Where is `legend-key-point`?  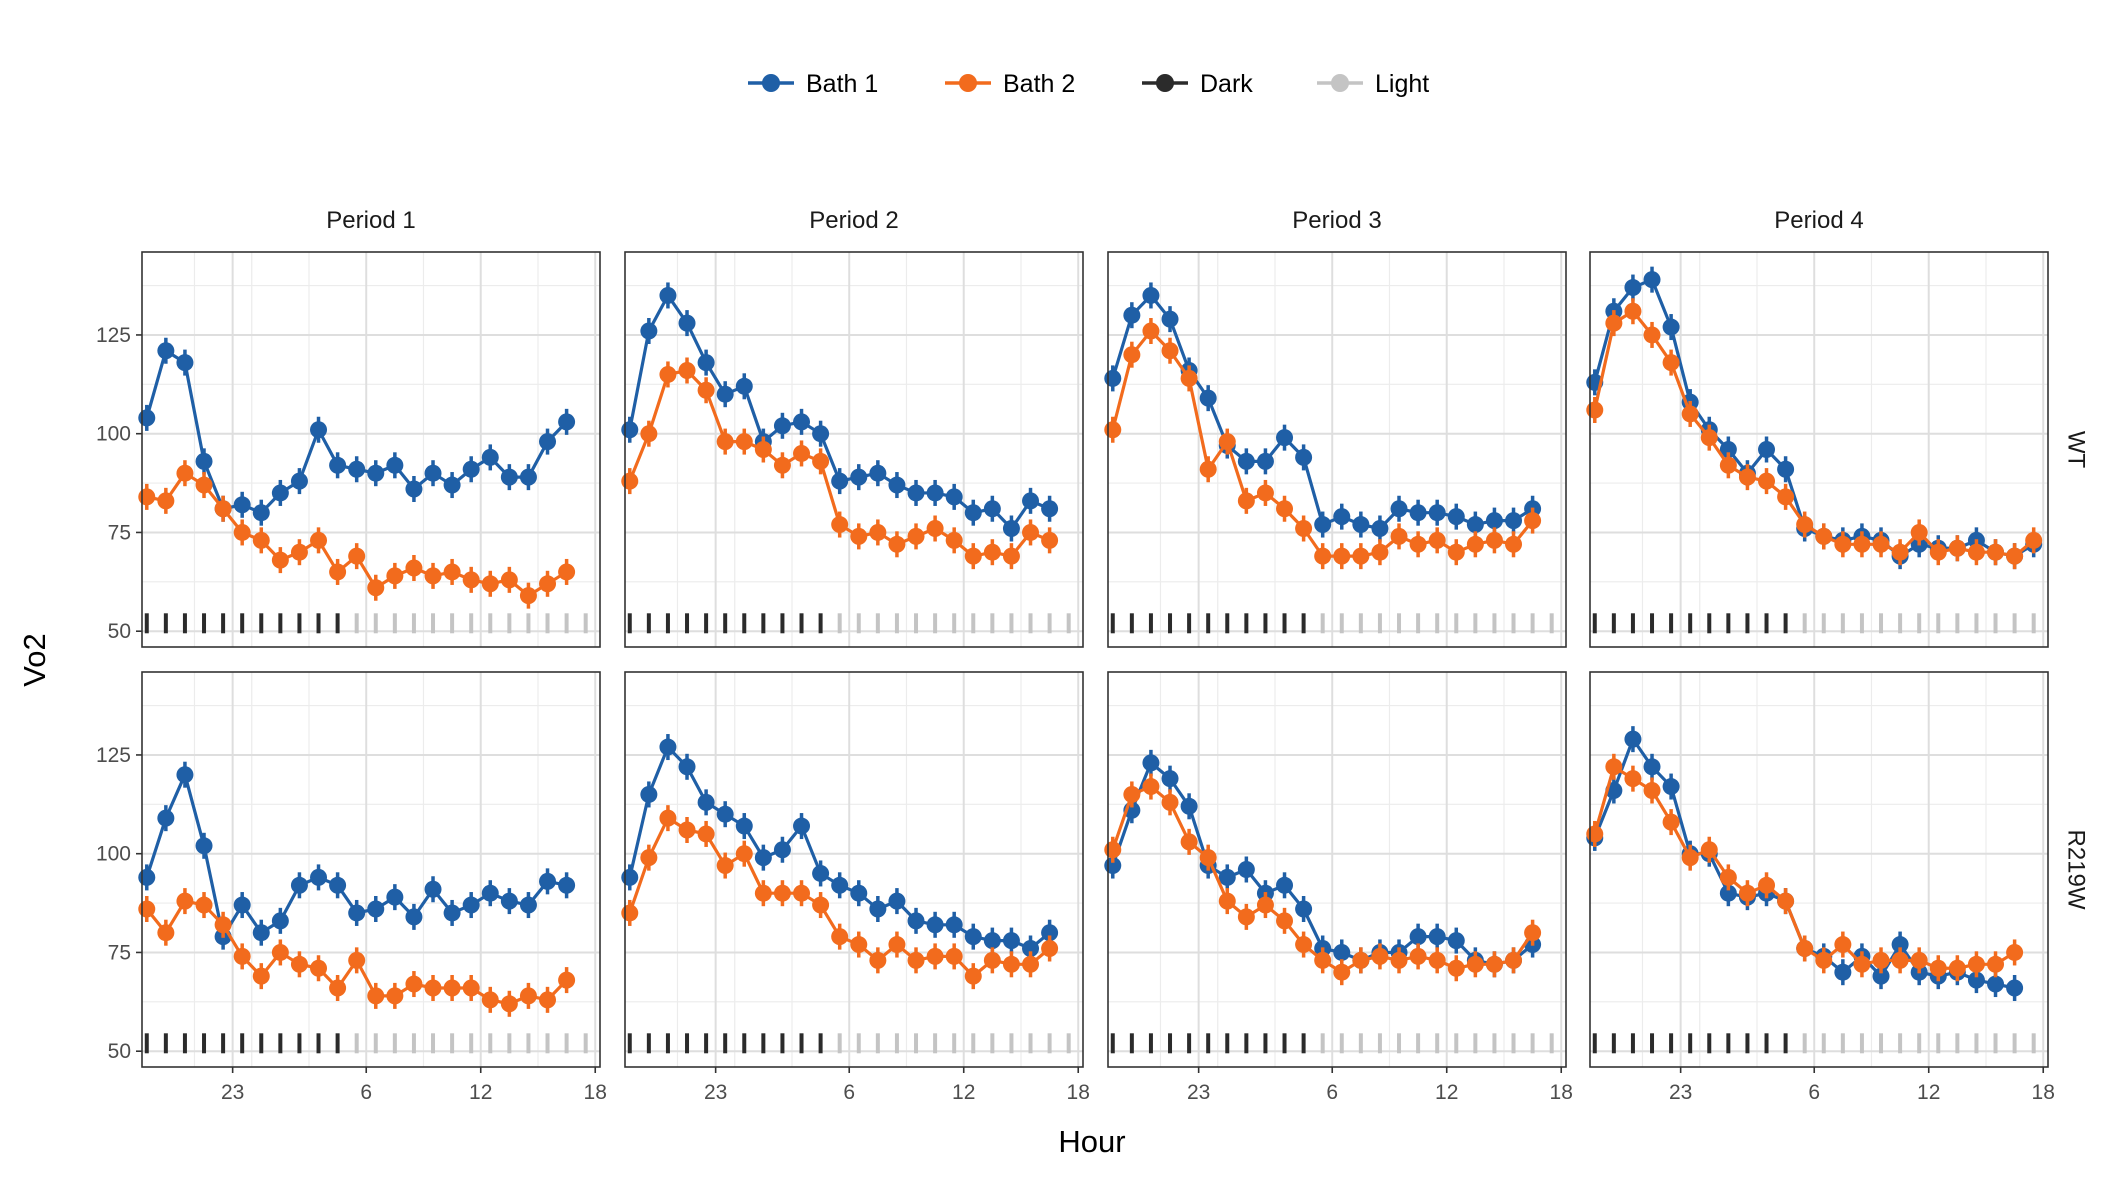 legend-key-point is located at coordinates (968, 83).